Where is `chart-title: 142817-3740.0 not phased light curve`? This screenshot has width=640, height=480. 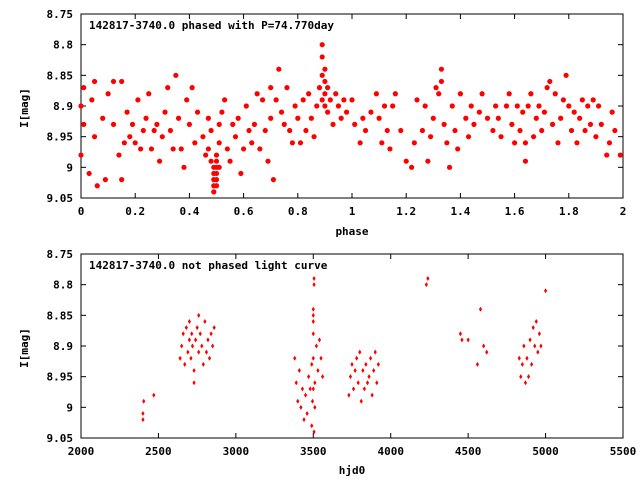
chart-title: 142817-3740.0 not phased light curve is located at coordinates (208, 265).